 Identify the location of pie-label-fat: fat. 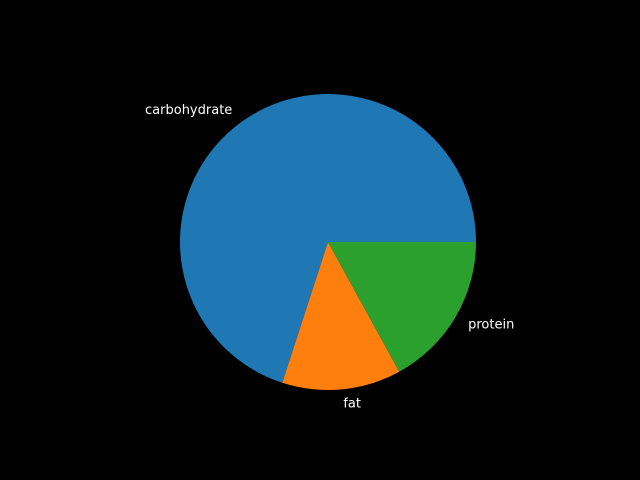
(352, 404).